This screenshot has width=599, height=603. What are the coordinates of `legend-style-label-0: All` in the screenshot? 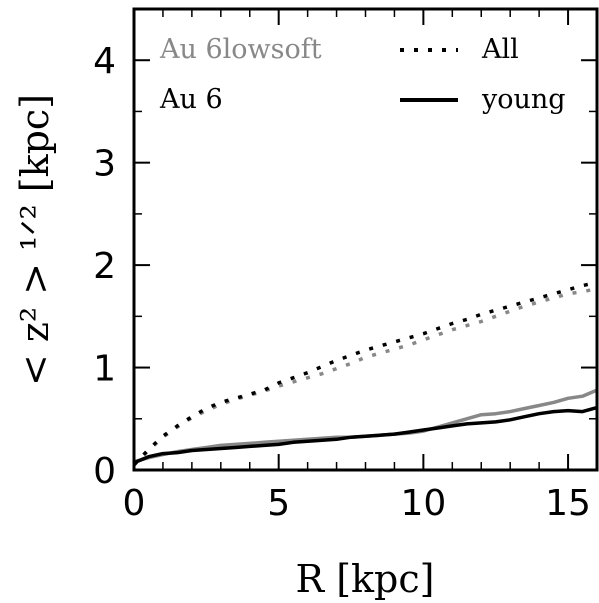 It's located at (500, 49).